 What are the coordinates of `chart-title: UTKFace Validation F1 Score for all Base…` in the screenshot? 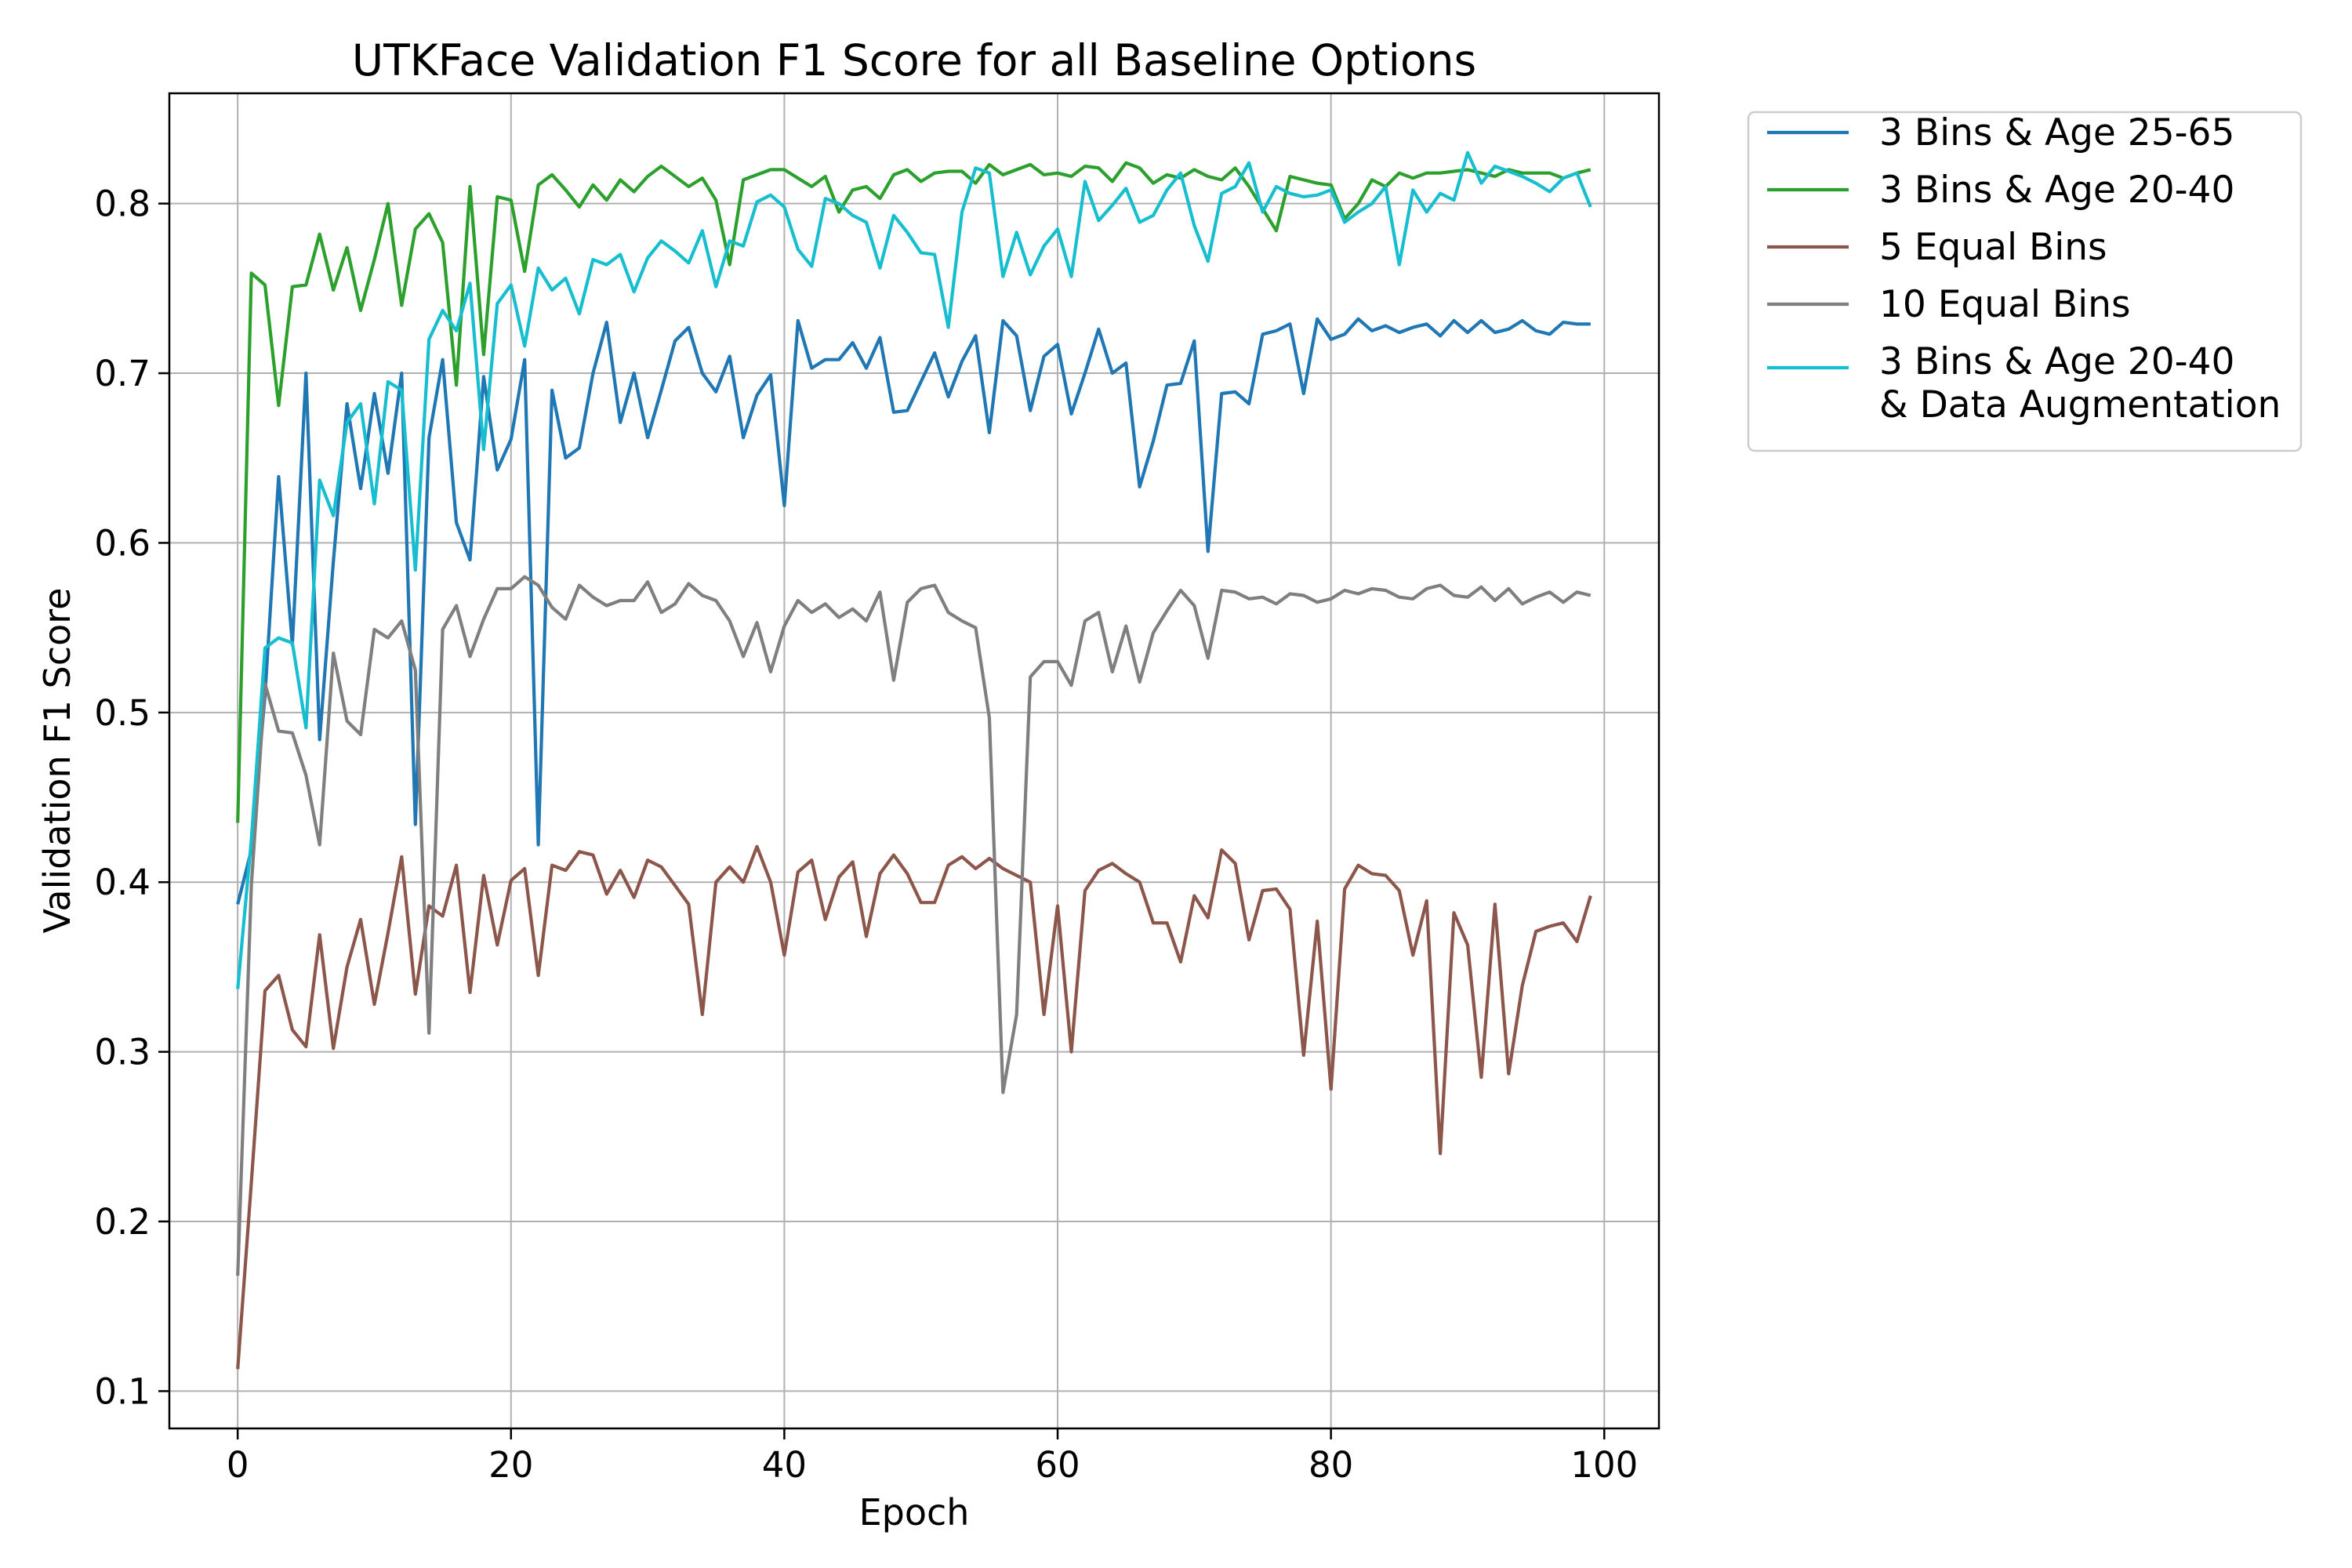 It's located at (914, 60).